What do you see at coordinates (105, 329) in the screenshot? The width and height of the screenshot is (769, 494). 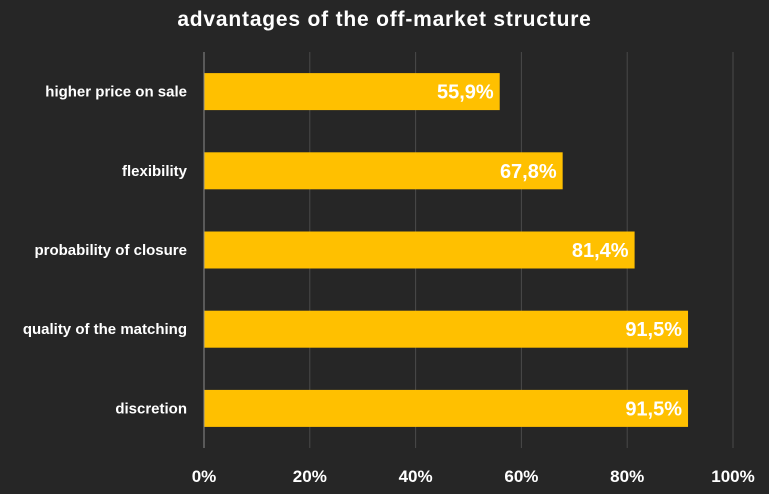 I see `category-label: quality of the matching` at bounding box center [105, 329].